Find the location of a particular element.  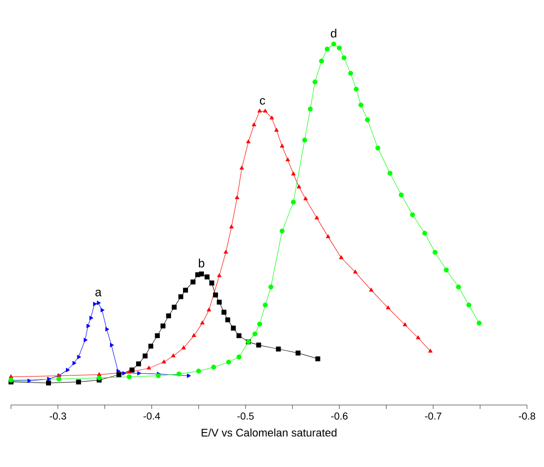

x-axis-title: E/V vs Calomelan saturated is located at coordinates (269, 432).